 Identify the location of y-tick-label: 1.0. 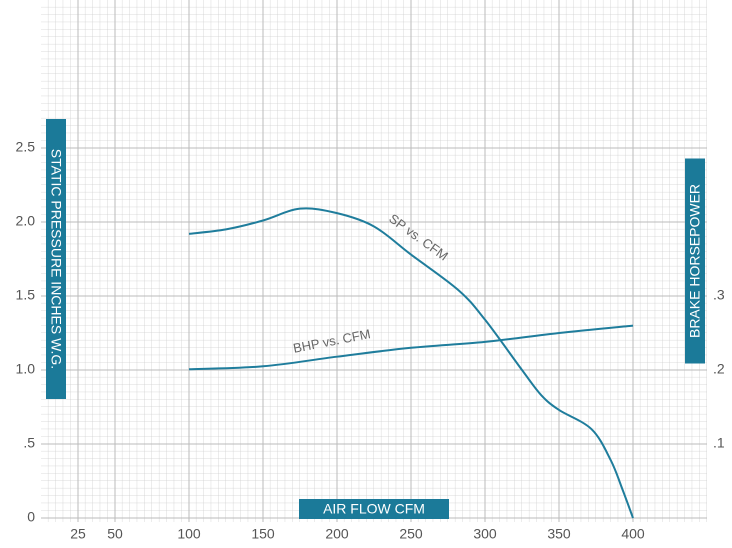
(26, 369).